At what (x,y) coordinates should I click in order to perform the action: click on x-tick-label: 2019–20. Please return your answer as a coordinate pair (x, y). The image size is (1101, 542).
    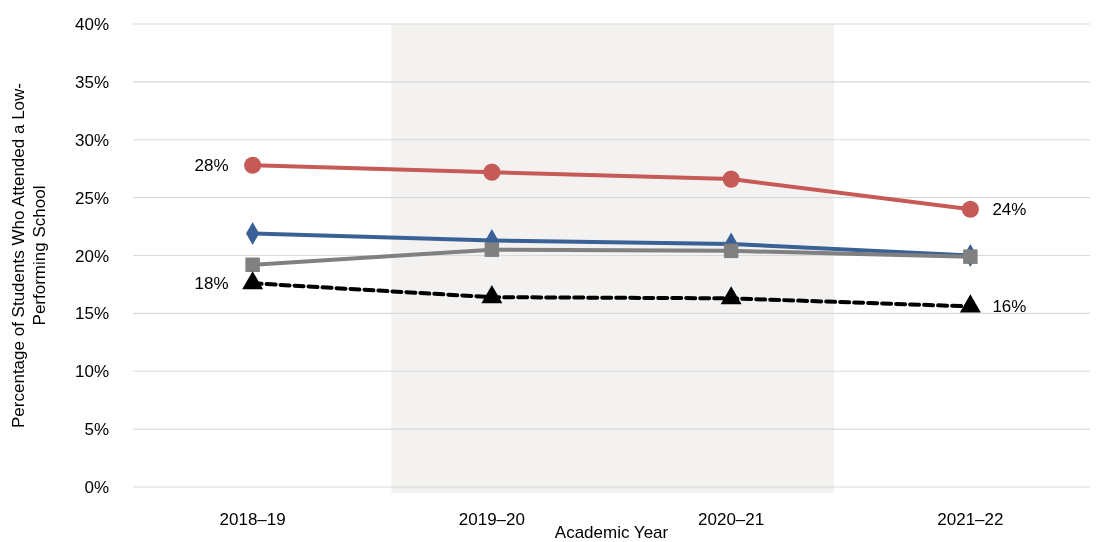
    Looking at the image, I should click on (491, 519).